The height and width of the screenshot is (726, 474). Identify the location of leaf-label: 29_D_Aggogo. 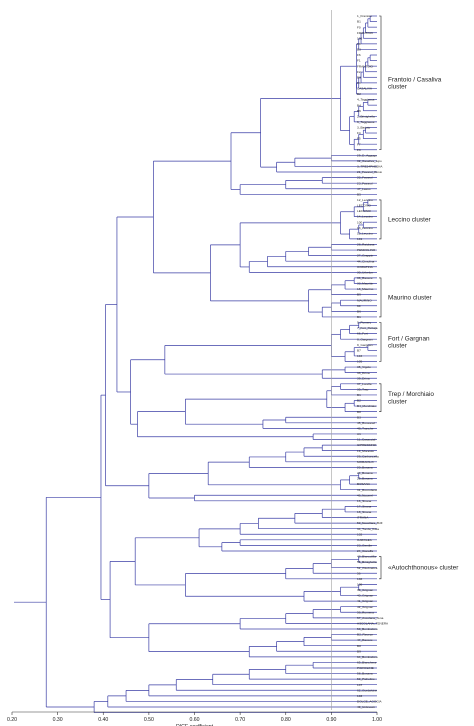
(367, 155).